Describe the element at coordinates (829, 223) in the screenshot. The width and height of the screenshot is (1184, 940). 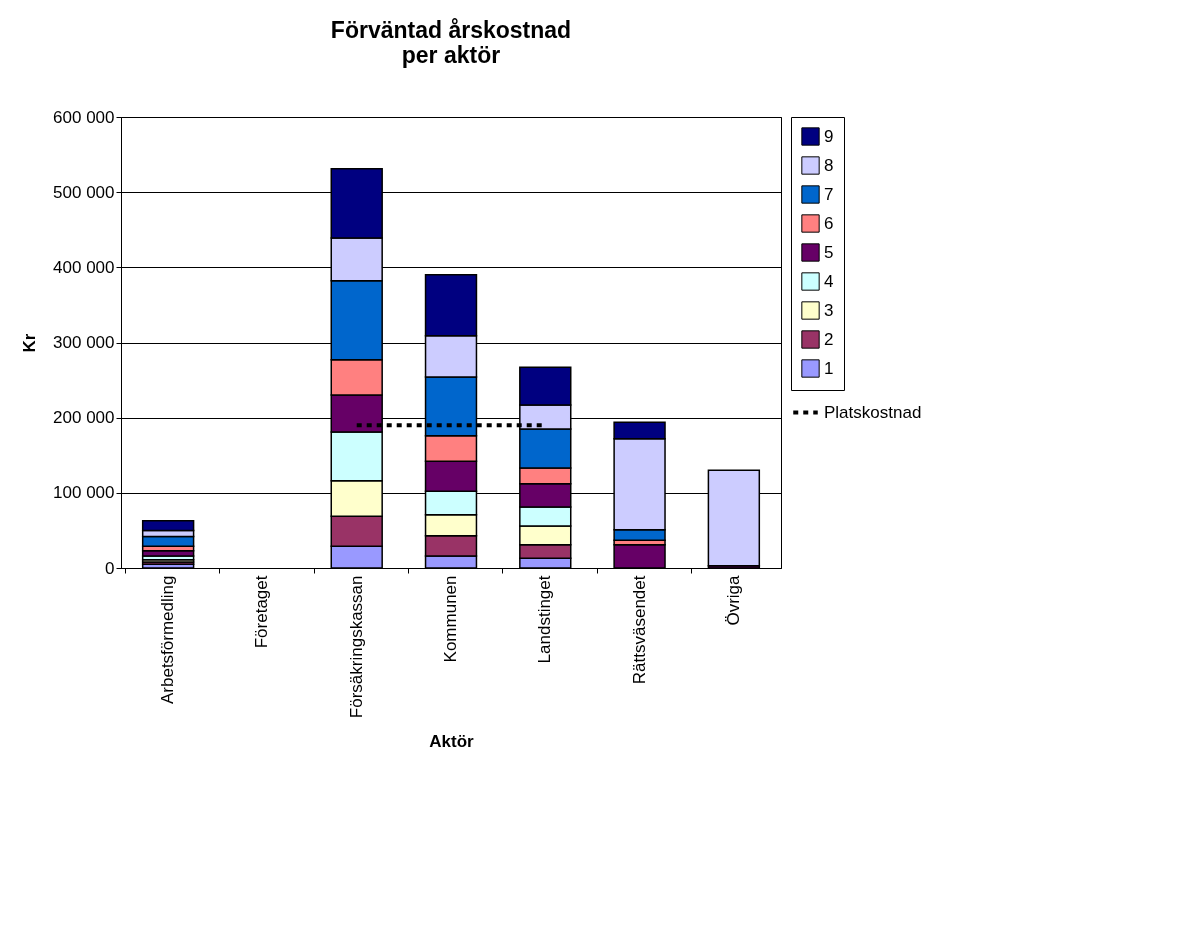
I see `legend-label: 6` at that location.